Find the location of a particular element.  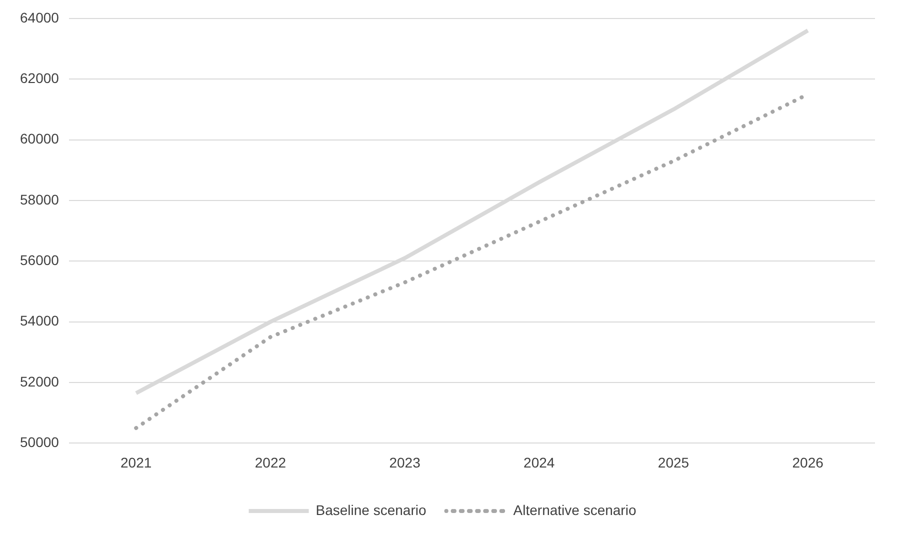

x-tick-label: 2024 is located at coordinates (539, 462).